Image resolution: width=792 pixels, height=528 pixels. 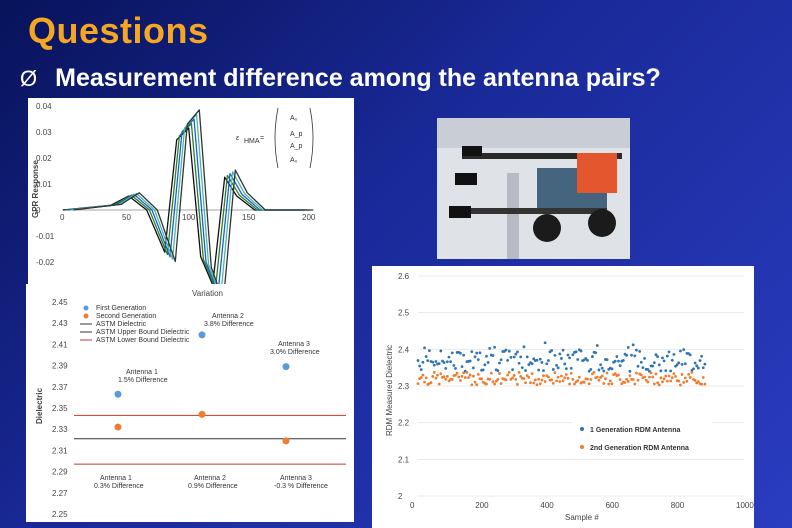 What do you see at coordinates (116, 478) in the screenshot?
I see `diel-bottom-name: Antenna 1` at bounding box center [116, 478].